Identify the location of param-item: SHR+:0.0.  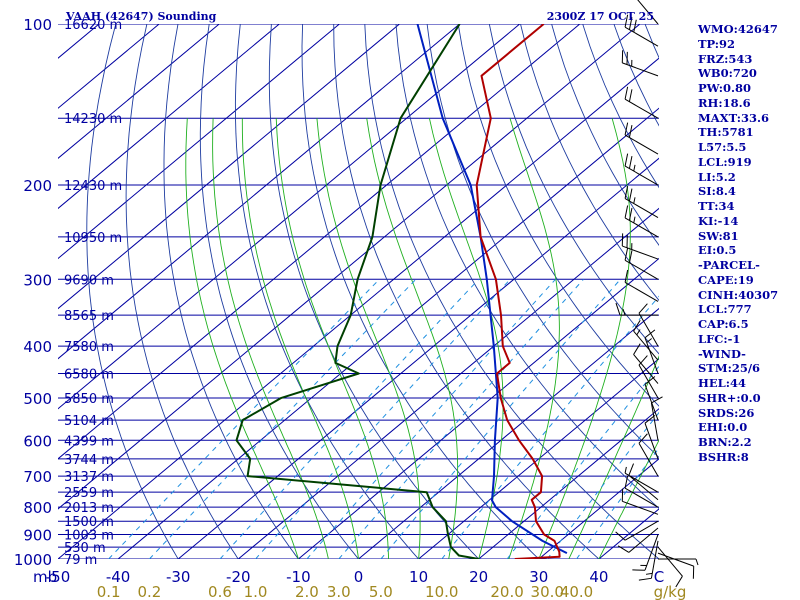
(729, 397).